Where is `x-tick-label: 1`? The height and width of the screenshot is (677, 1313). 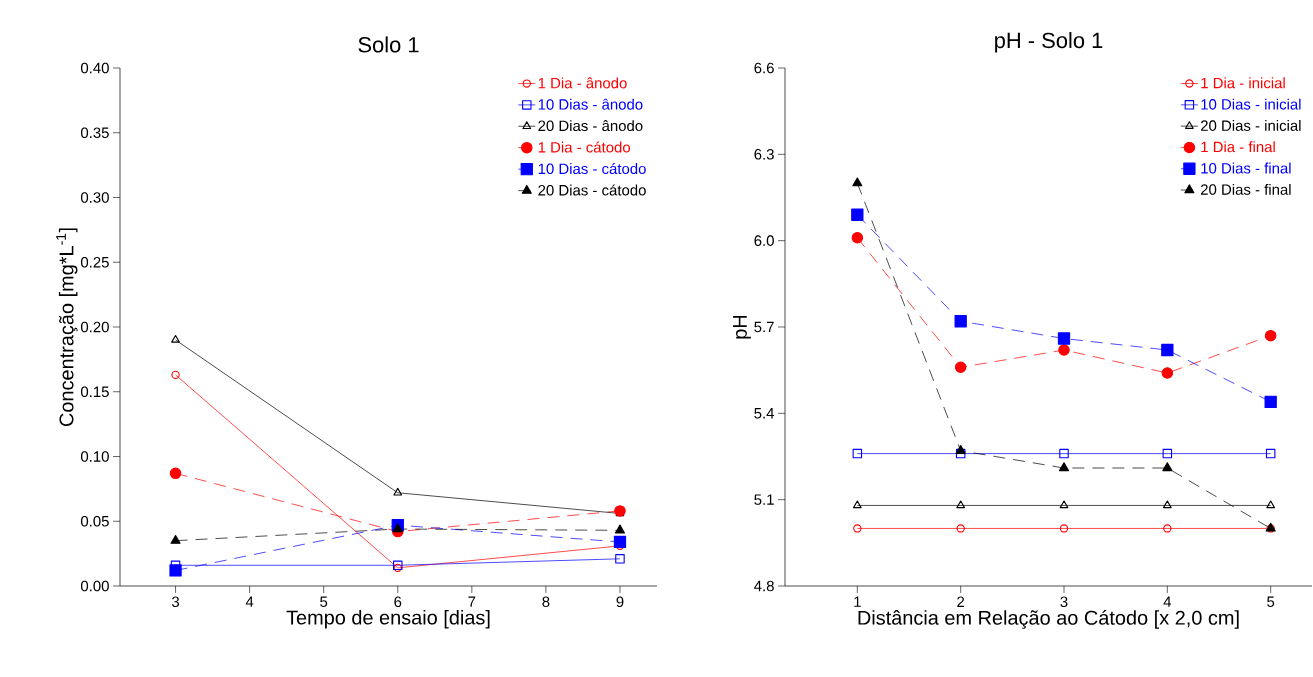
x-tick-label: 1 is located at coordinates (857, 601).